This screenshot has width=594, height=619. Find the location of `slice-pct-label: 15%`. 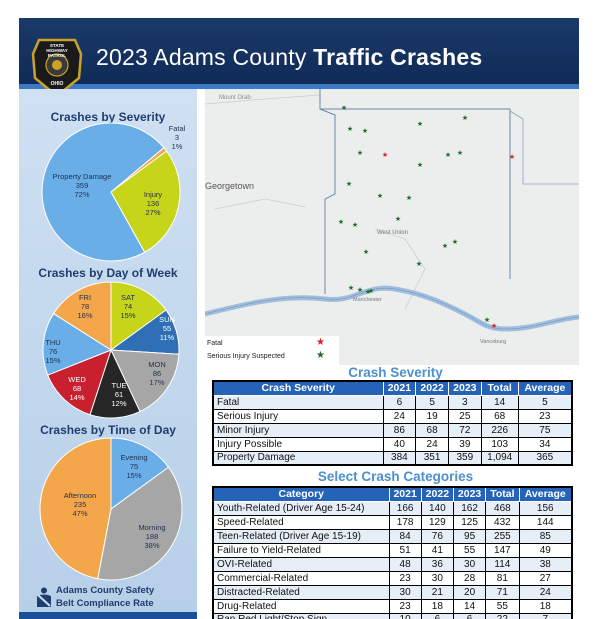

slice-pct-label: 15% is located at coordinates (52, 360).